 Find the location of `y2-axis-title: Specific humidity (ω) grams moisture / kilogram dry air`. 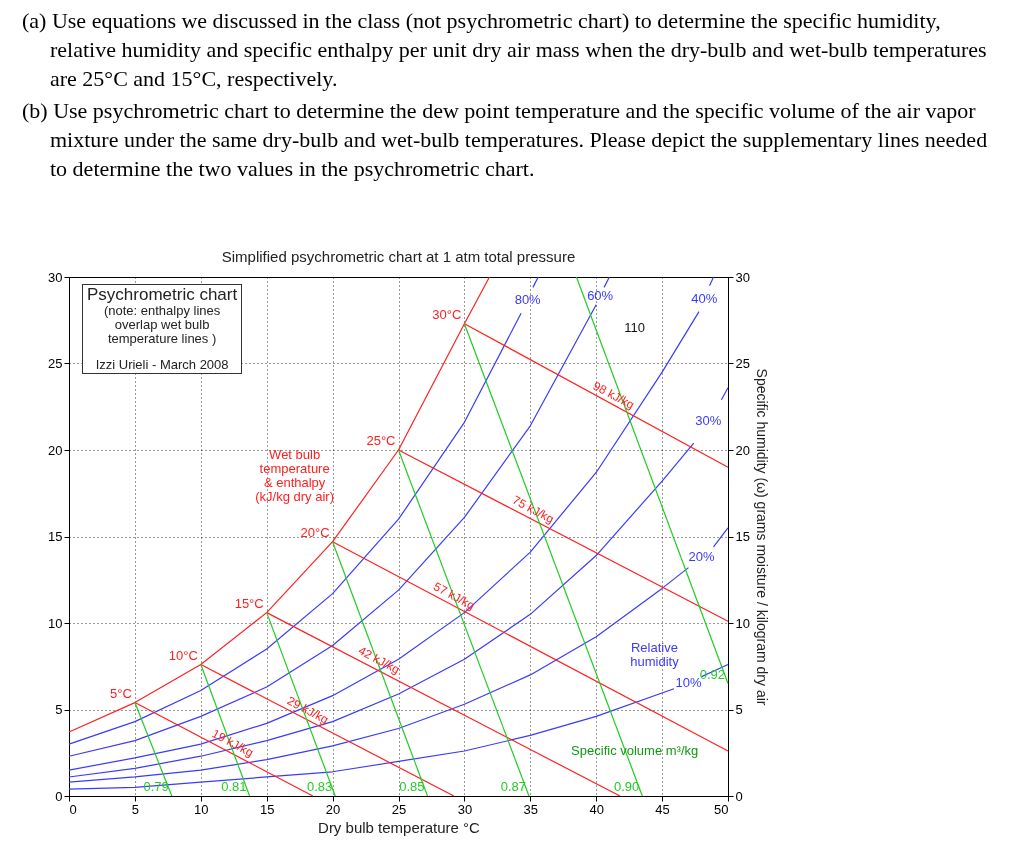

y2-axis-title: Specific humidity (ω) grams moisture / kilogram dry air is located at coordinates (761, 537).